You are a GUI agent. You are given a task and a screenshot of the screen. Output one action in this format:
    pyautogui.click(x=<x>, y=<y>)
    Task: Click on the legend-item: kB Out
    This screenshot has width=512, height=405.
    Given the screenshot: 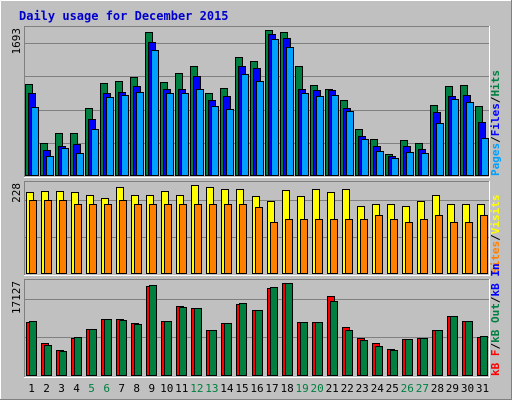 What is the action you would take?
    pyautogui.click(x=495, y=323)
    